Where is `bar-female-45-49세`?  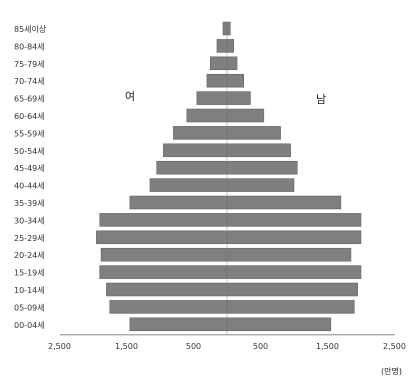 bar-female-45-49세 is located at coordinates (192, 167).